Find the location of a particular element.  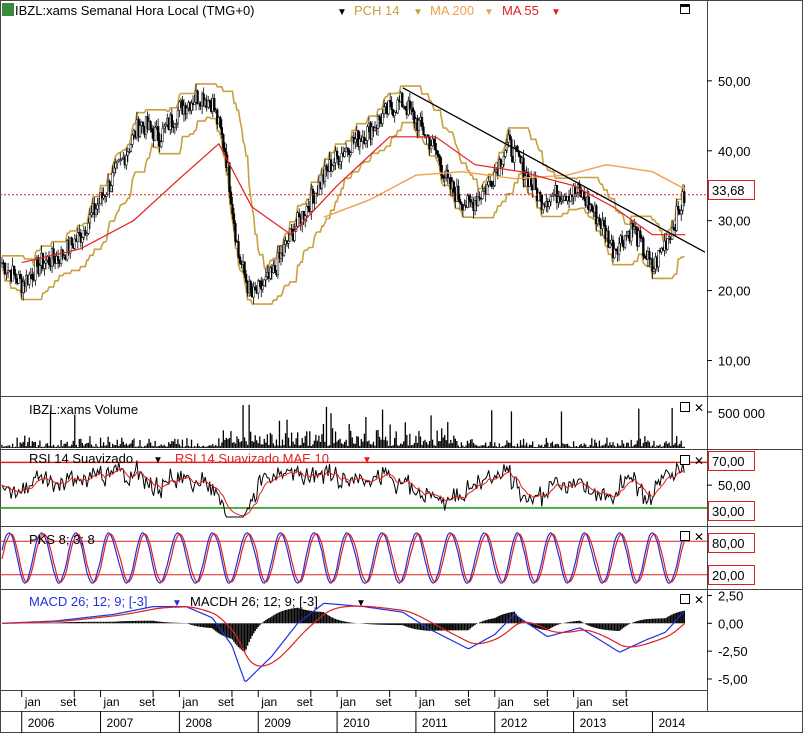

year-label: 2010 is located at coordinates (356, 723).